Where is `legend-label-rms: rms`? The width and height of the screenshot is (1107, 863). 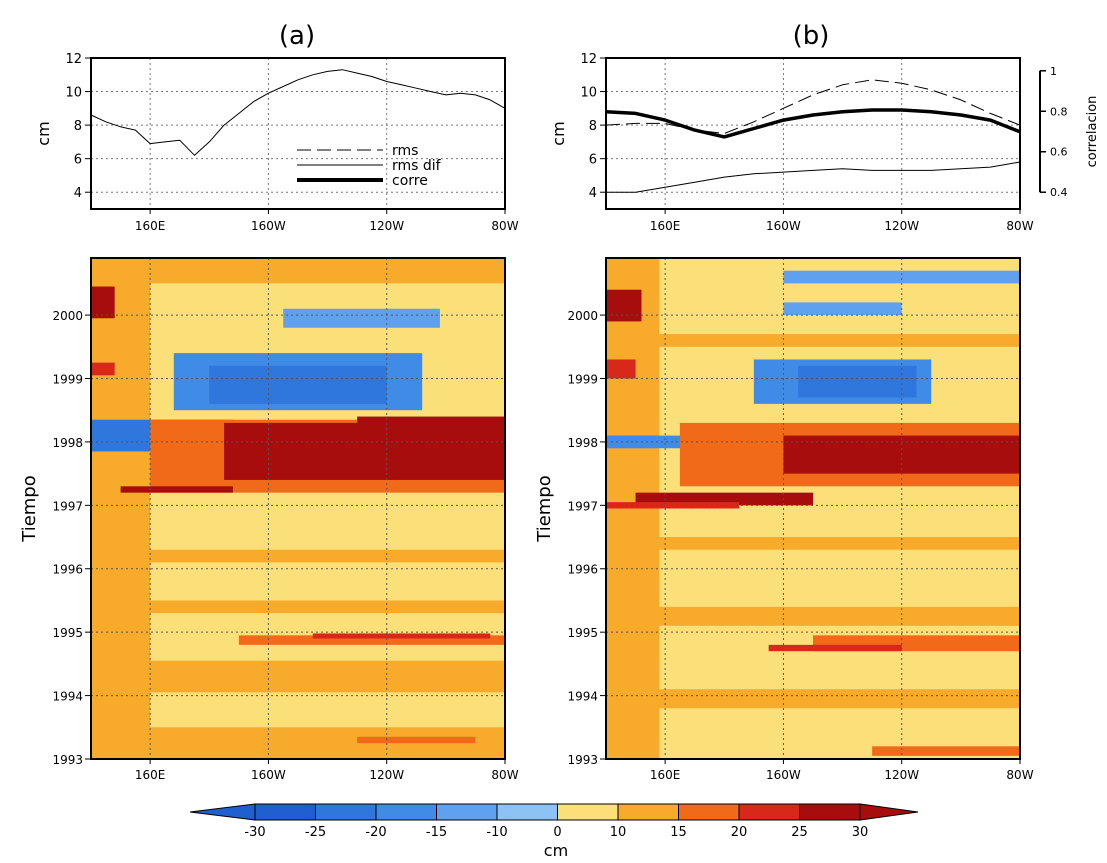
legend-label-rms: rms is located at coordinates (405, 151).